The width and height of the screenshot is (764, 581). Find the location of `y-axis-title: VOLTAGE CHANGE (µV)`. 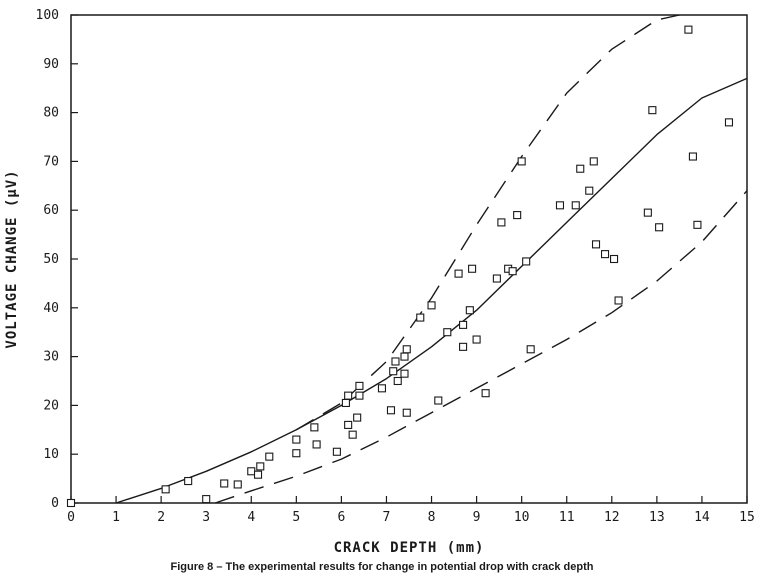

y-axis-title: VOLTAGE CHANGE (µV) is located at coordinates (12, 258).